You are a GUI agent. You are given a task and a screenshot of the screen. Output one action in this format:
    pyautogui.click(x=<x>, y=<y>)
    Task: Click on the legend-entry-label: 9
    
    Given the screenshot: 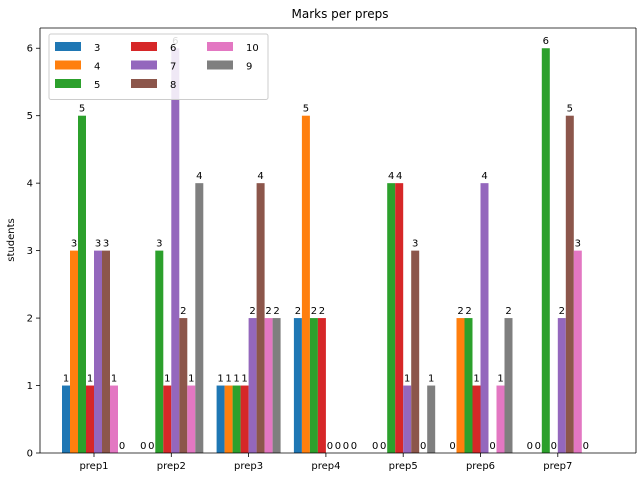 What is the action you would take?
    pyautogui.click(x=249, y=67)
    